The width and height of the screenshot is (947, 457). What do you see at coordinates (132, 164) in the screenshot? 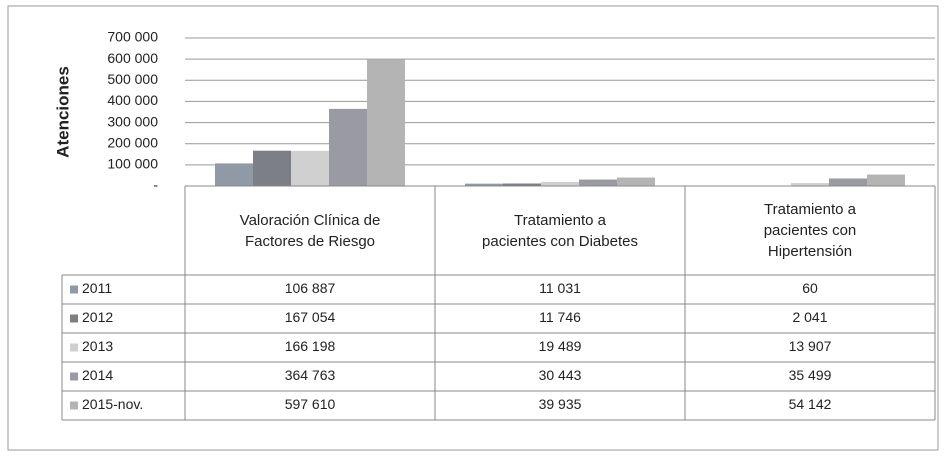
I see `y-tick-label: 100 000` at bounding box center [132, 164].